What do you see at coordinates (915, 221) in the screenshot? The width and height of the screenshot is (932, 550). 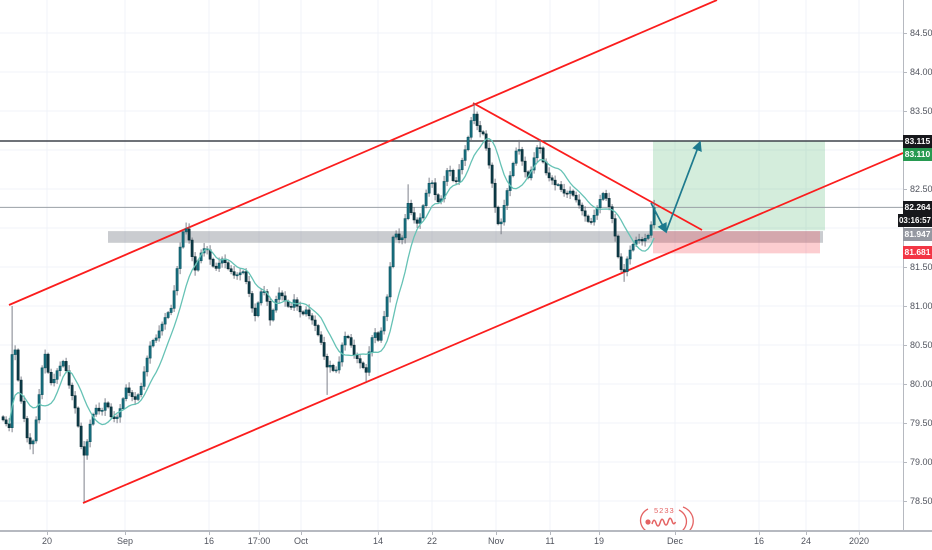 I see `countdown-badge: 03:16:57` at bounding box center [915, 221].